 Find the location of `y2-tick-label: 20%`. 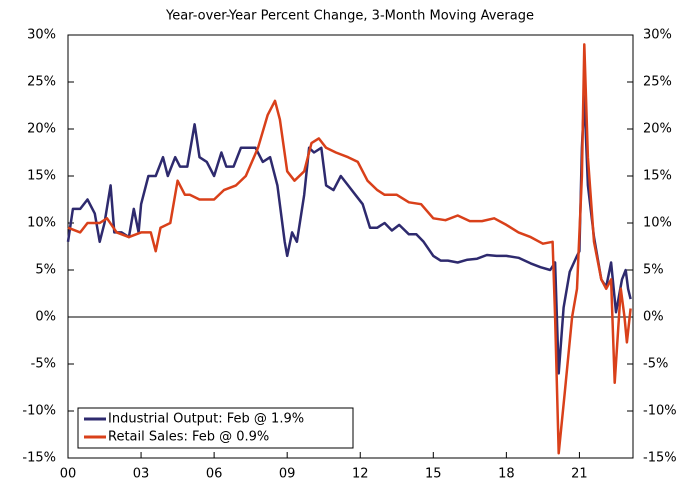

y2-tick-label: 20% is located at coordinates (657, 129).